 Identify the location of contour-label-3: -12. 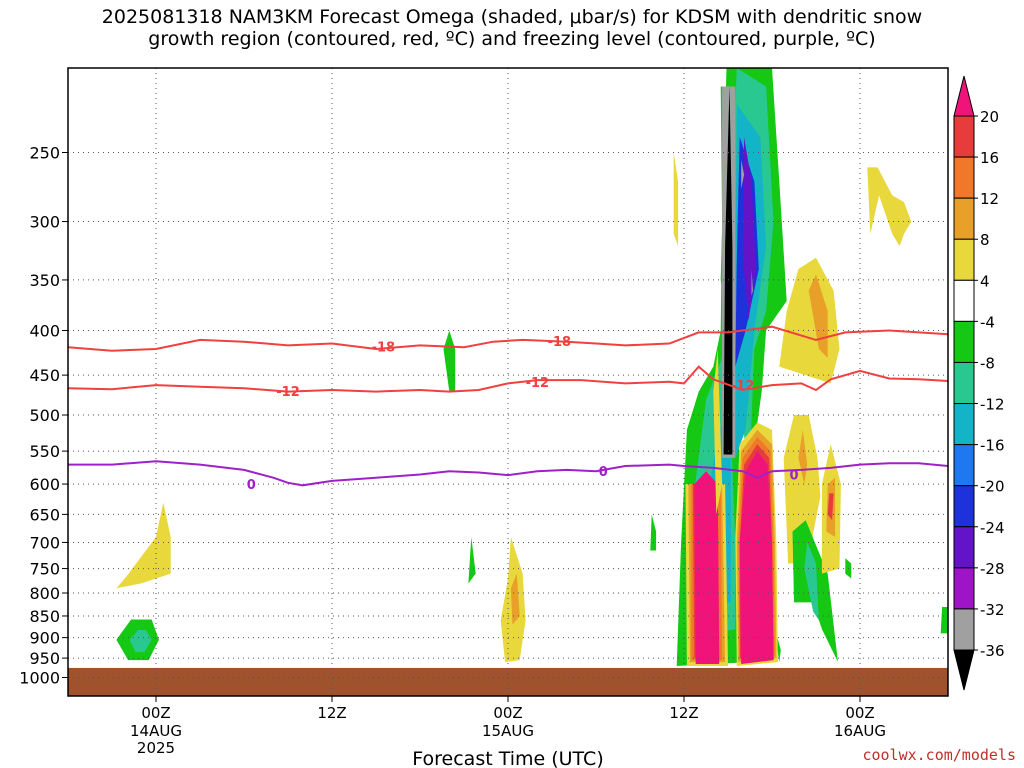
(538, 383).